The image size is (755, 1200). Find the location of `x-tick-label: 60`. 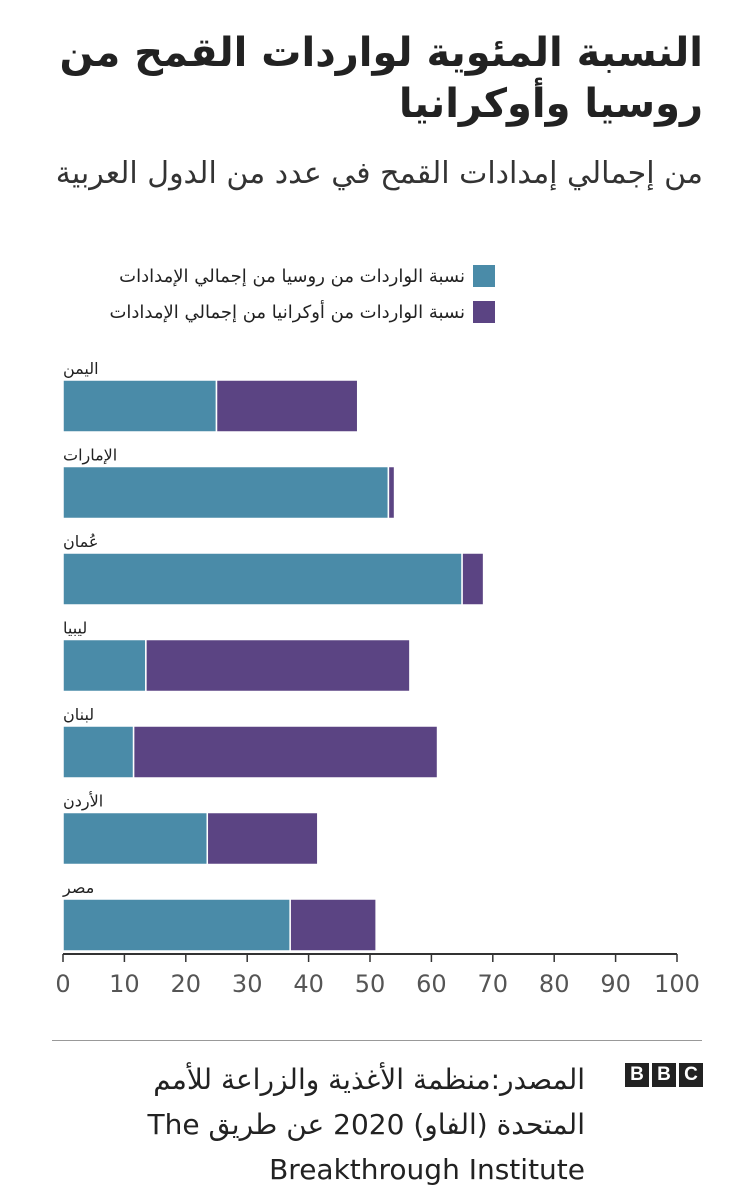

x-tick-label: 60 is located at coordinates (431, 984).